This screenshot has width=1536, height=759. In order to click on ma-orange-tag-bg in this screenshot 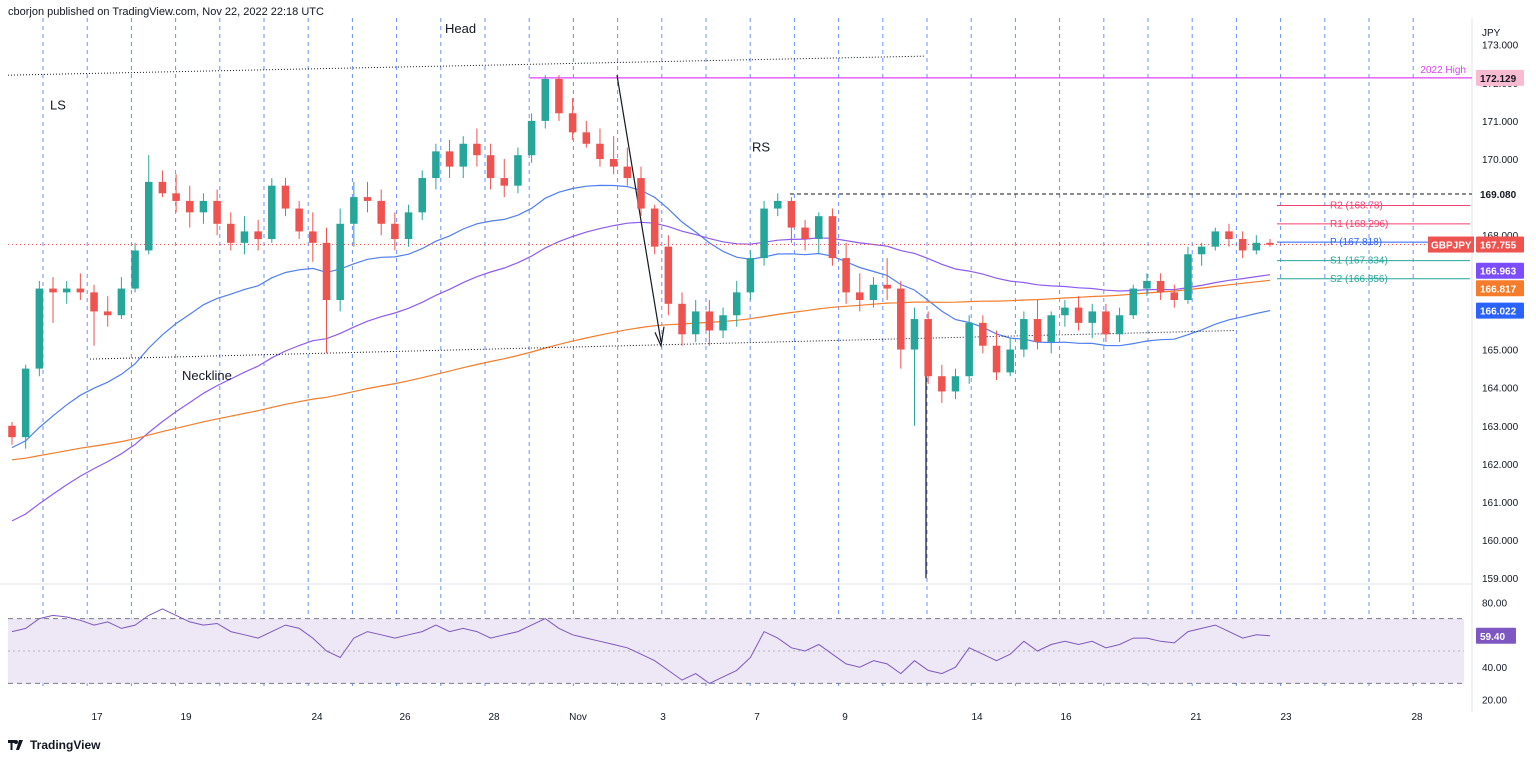, I will do `click(1500, 288)`.